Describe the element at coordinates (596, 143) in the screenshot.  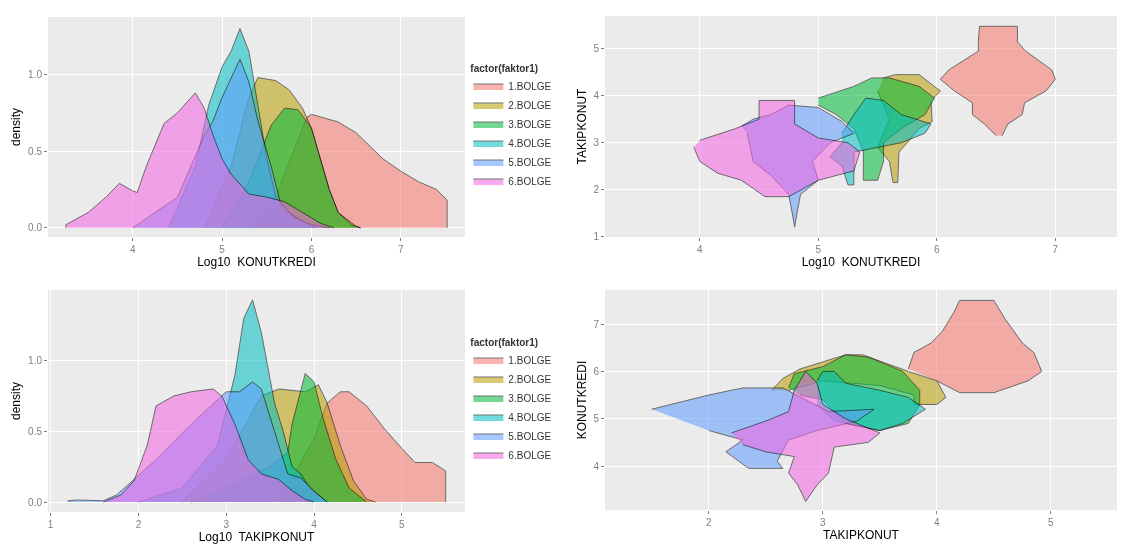
I see `y-tick-label: 3` at that location.